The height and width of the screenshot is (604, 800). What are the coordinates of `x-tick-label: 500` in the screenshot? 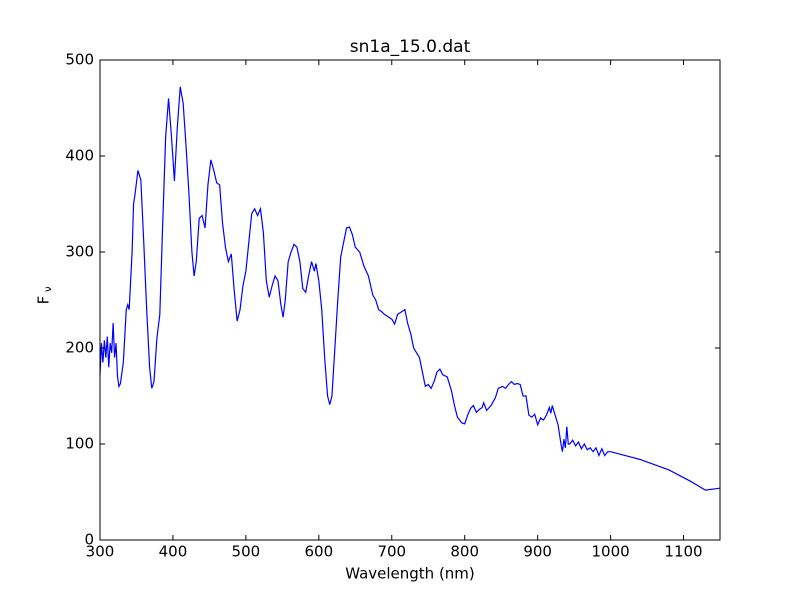 It's located at (246, 552).